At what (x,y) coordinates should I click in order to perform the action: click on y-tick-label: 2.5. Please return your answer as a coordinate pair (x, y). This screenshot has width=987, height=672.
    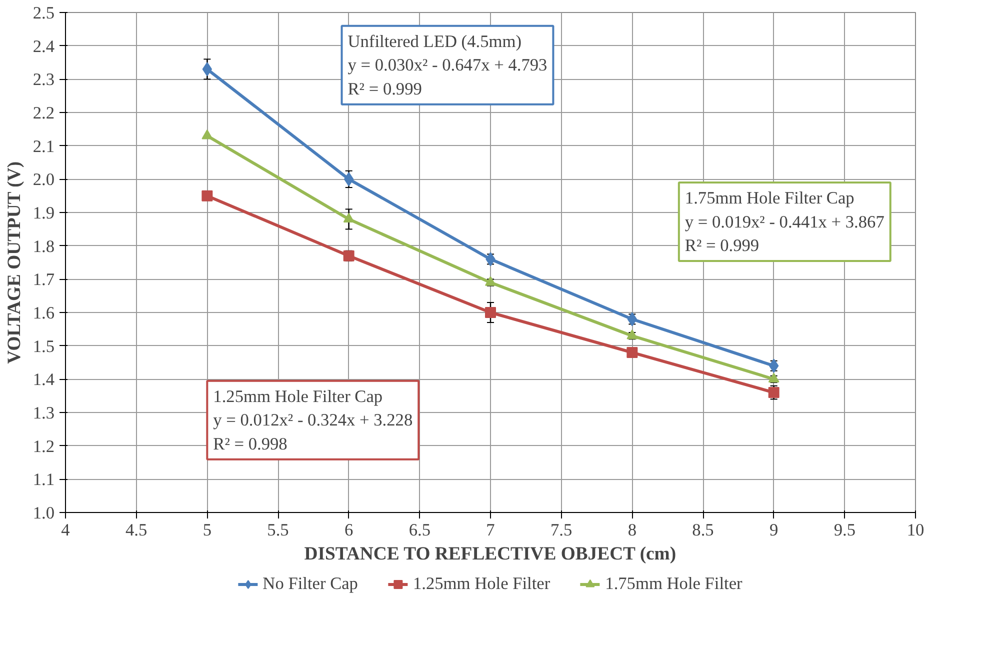
    Looking at the image, I should click on (43, 13).